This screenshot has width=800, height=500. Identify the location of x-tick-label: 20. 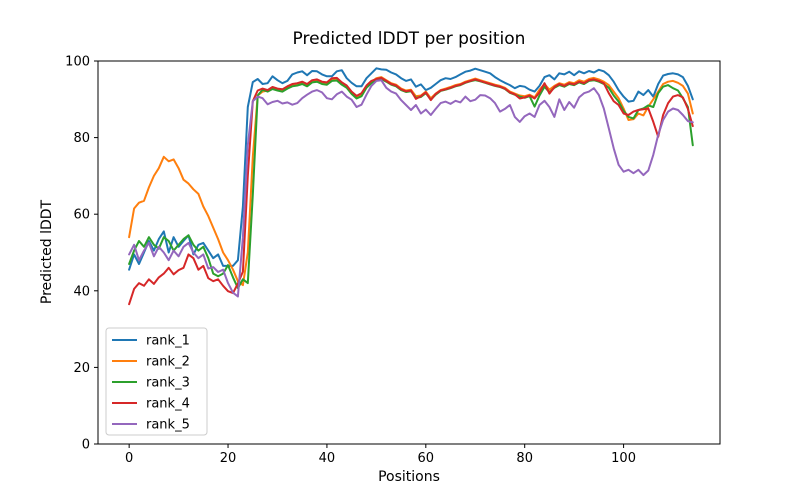
(228, 458).